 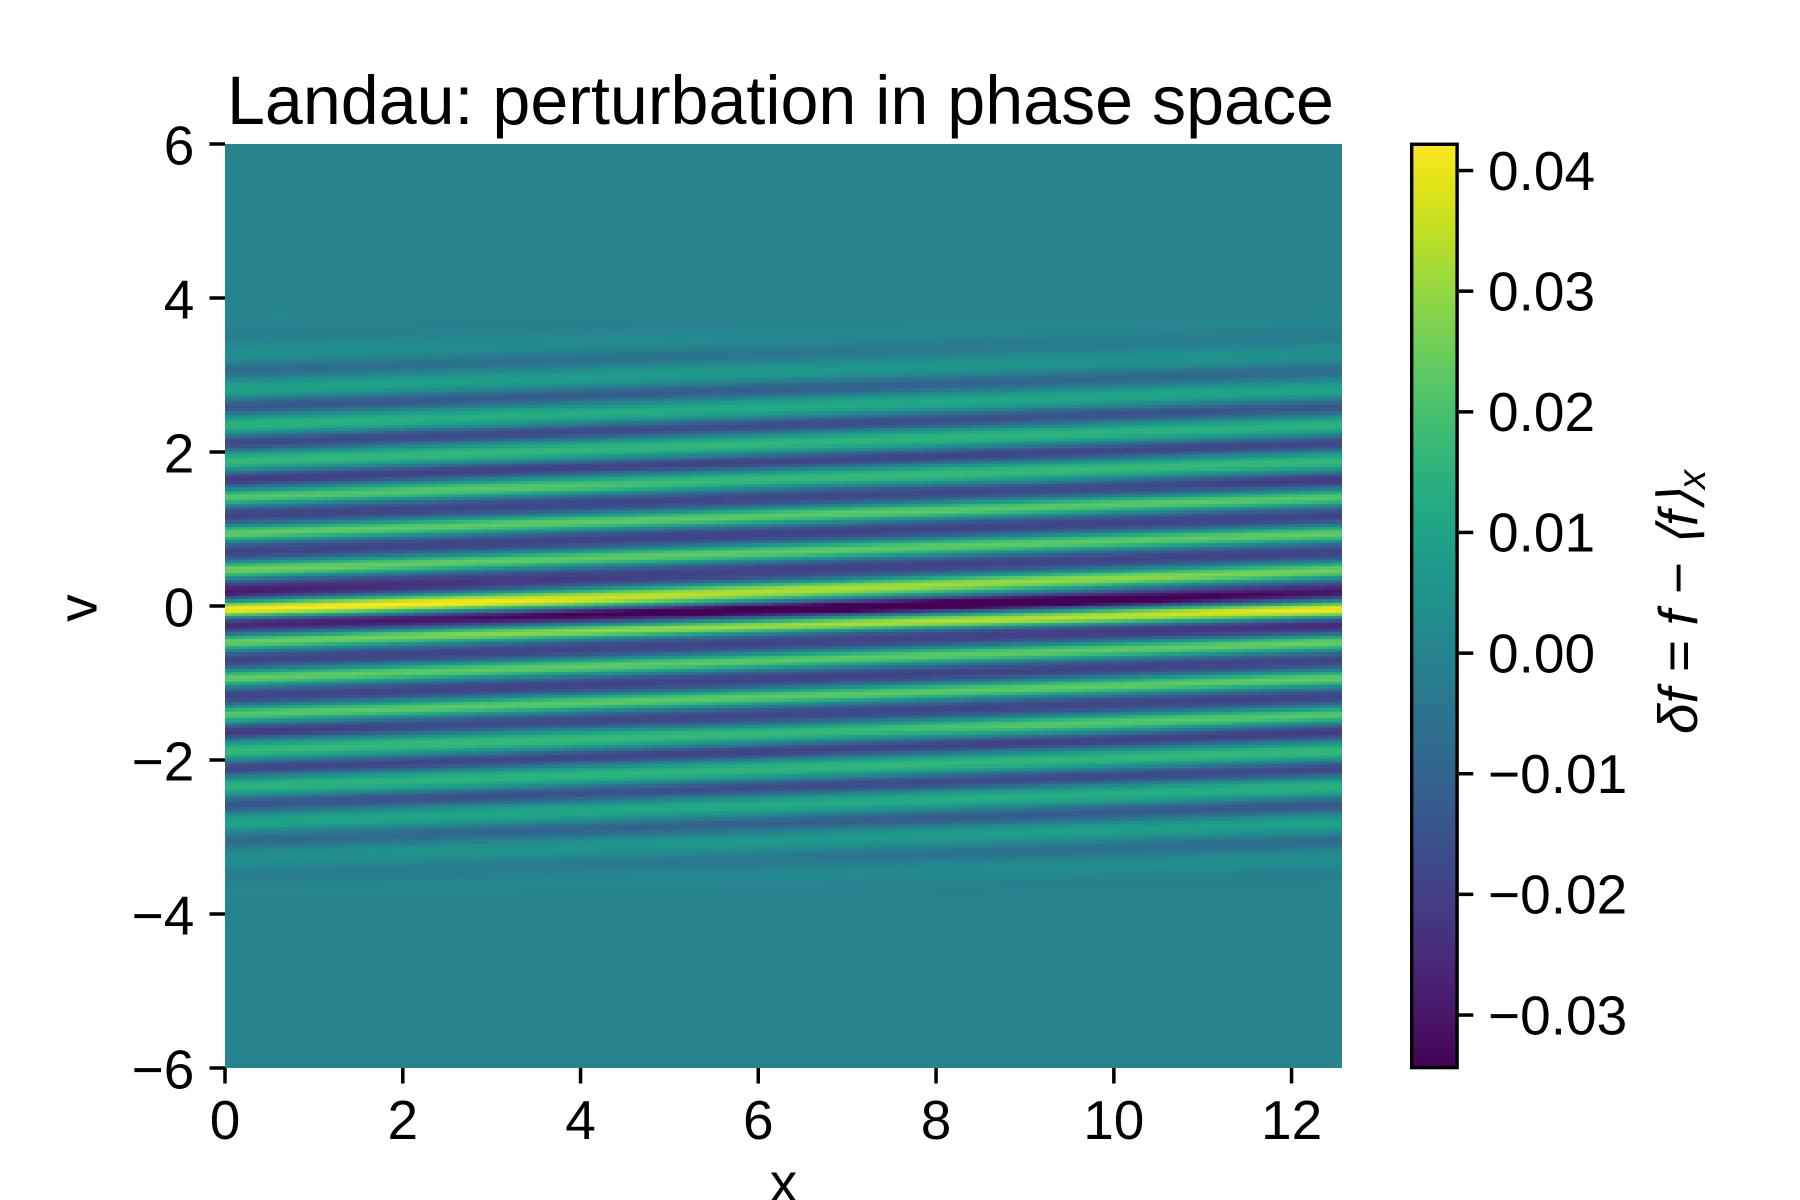 What do you see at coordinates (163, 916) in the screenshot?
I see `svg-text: −4` at bounding box center [163, 916].